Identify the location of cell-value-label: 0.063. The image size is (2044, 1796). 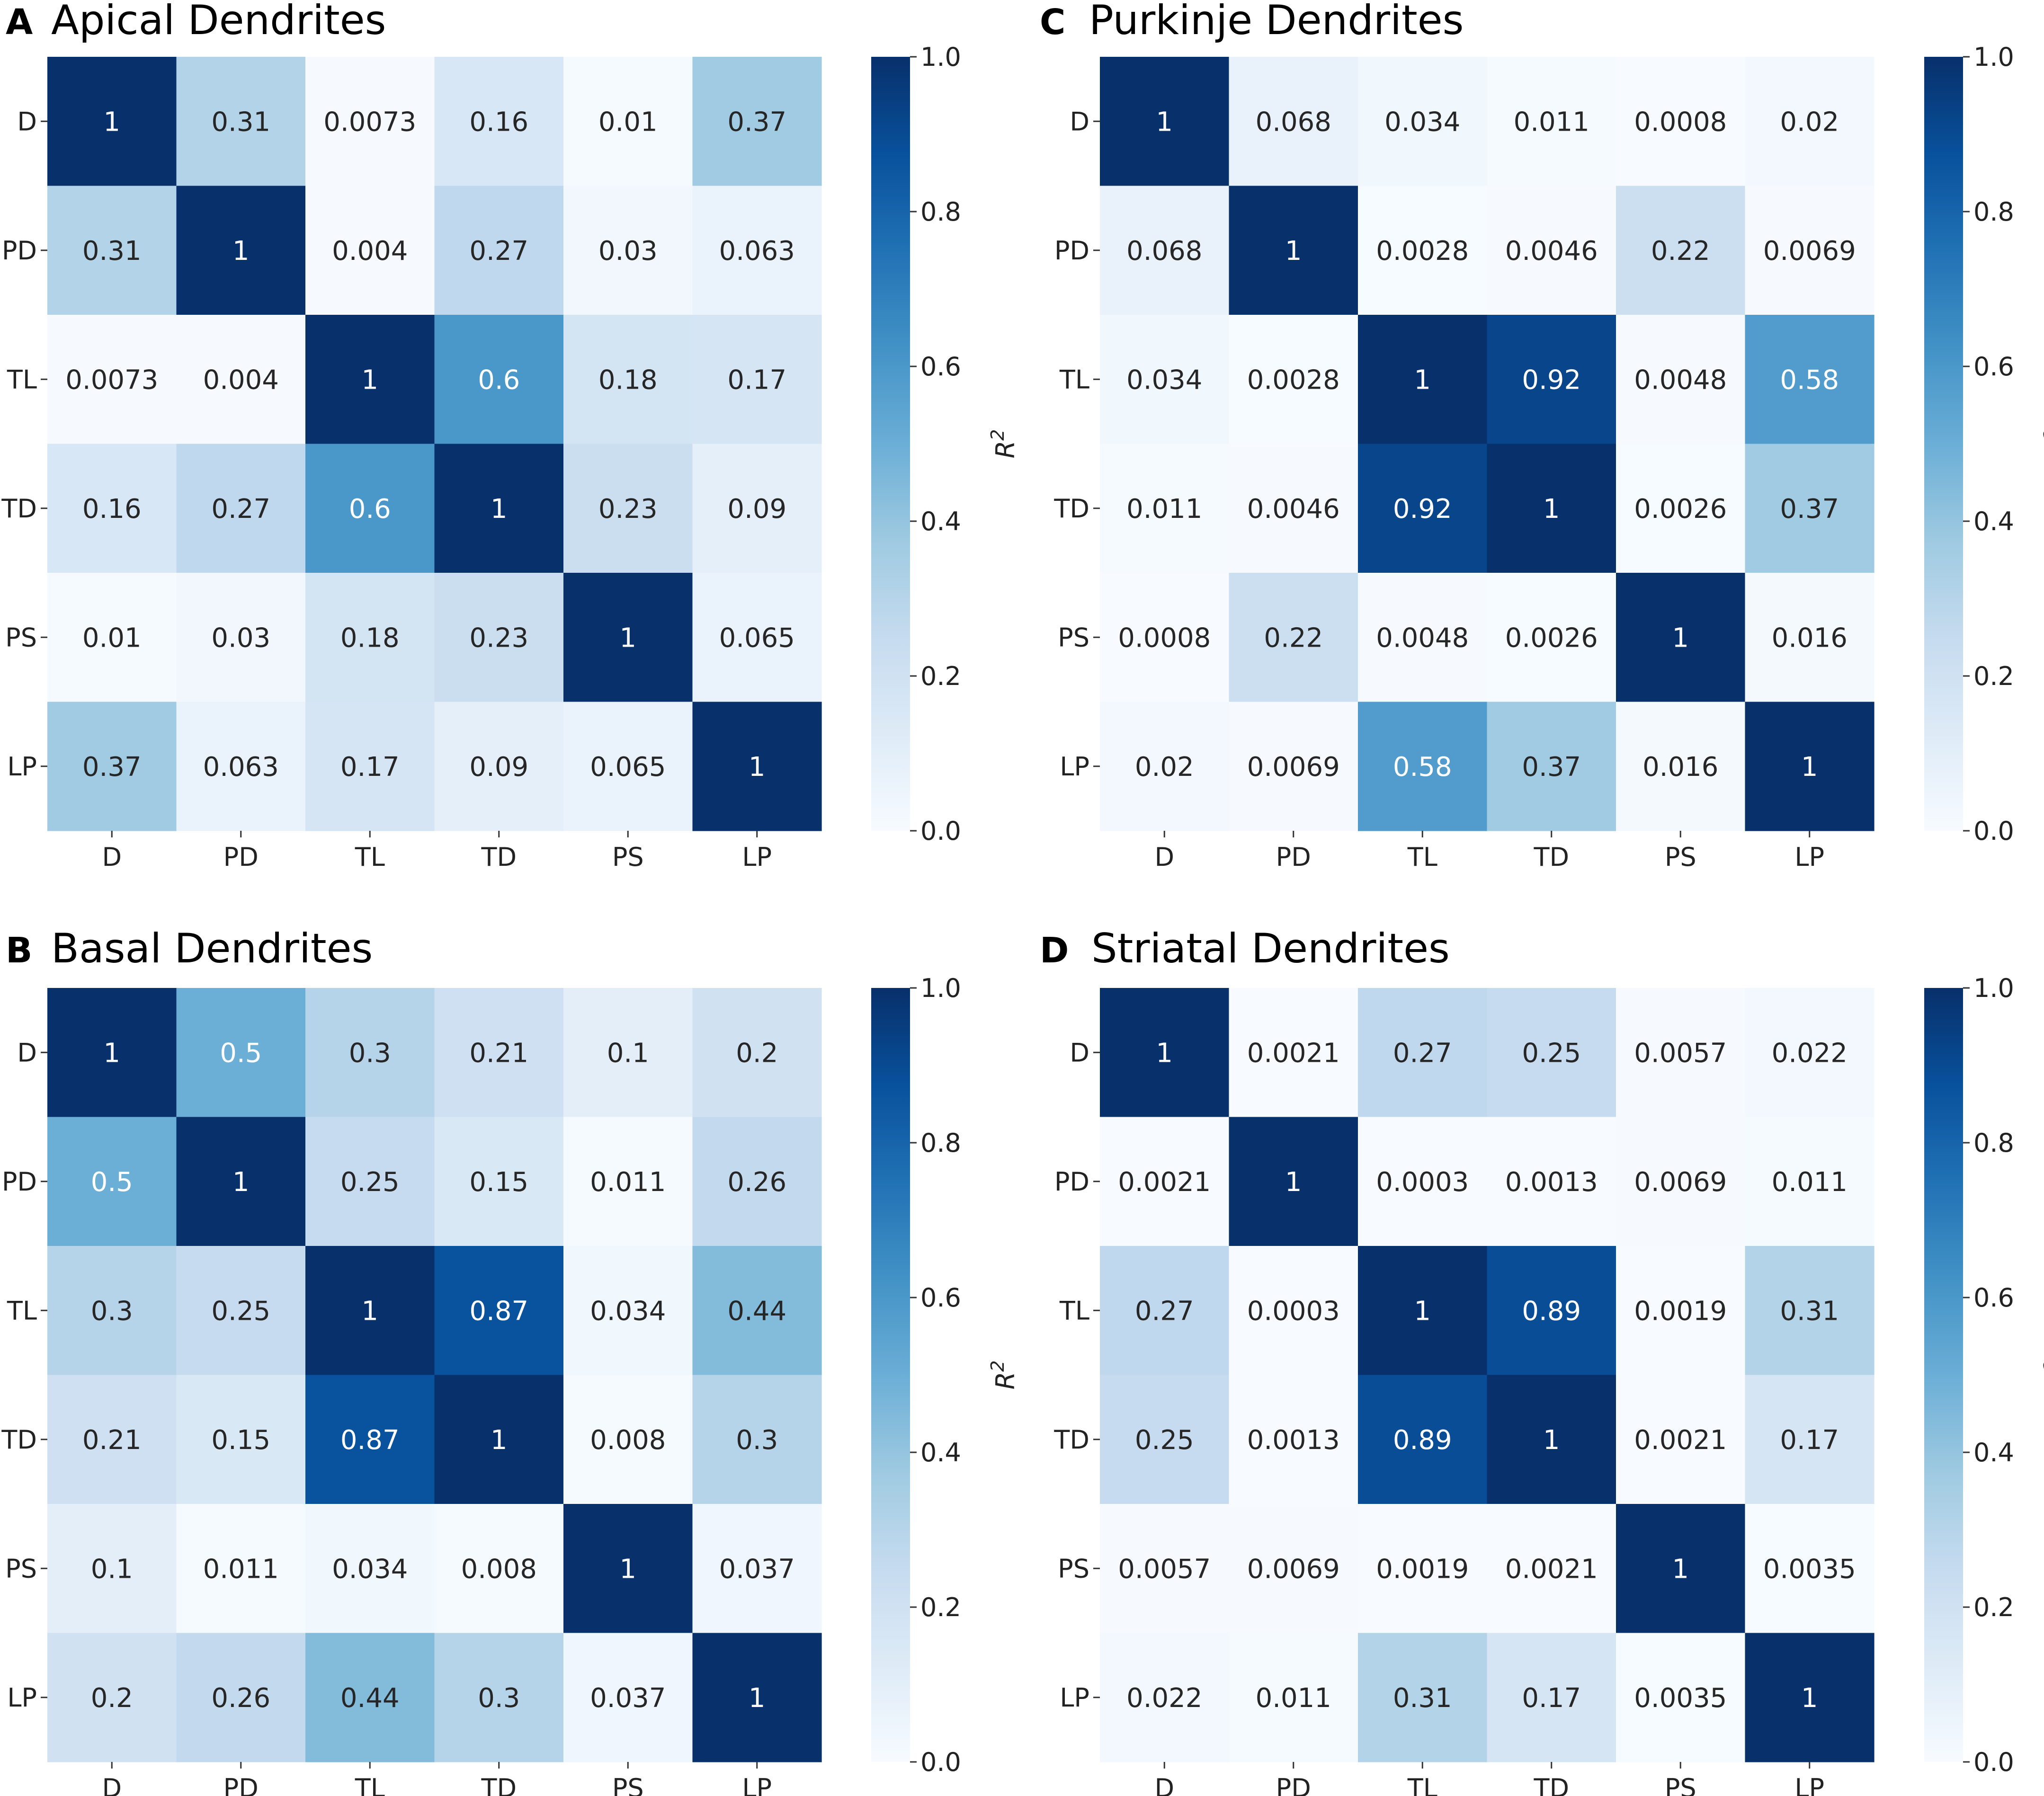
(241, 767).